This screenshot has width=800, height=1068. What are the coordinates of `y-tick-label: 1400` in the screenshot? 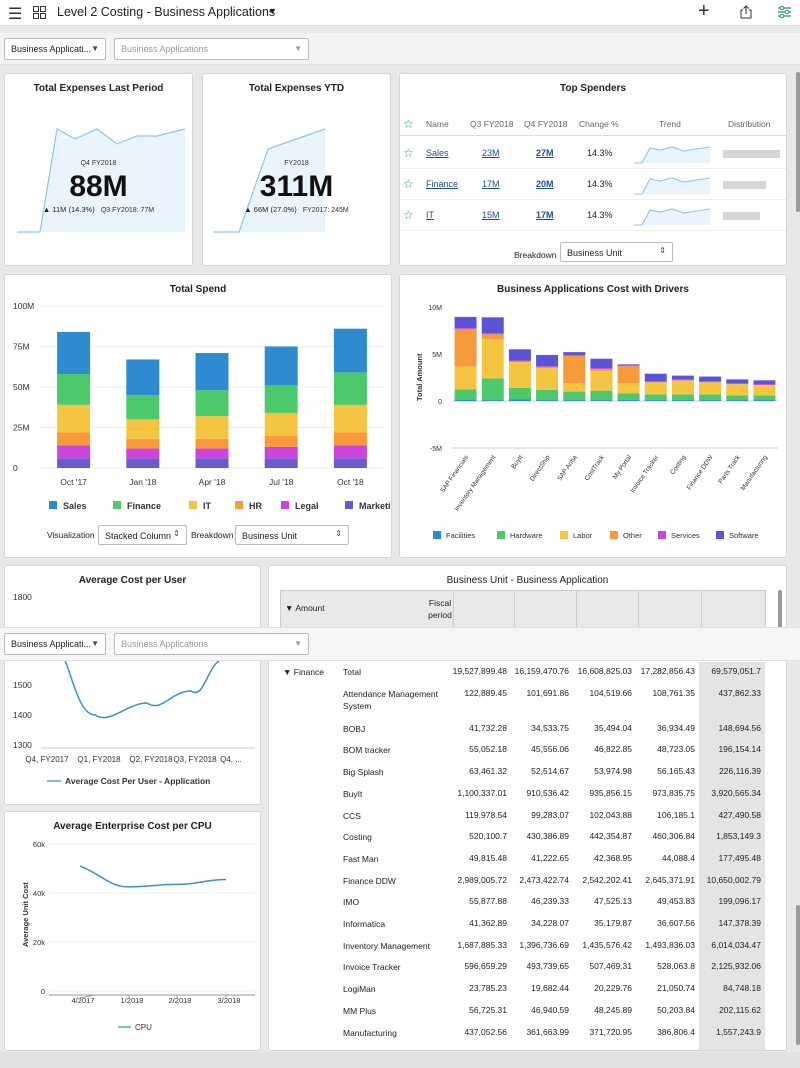 It's located at (22, 715).